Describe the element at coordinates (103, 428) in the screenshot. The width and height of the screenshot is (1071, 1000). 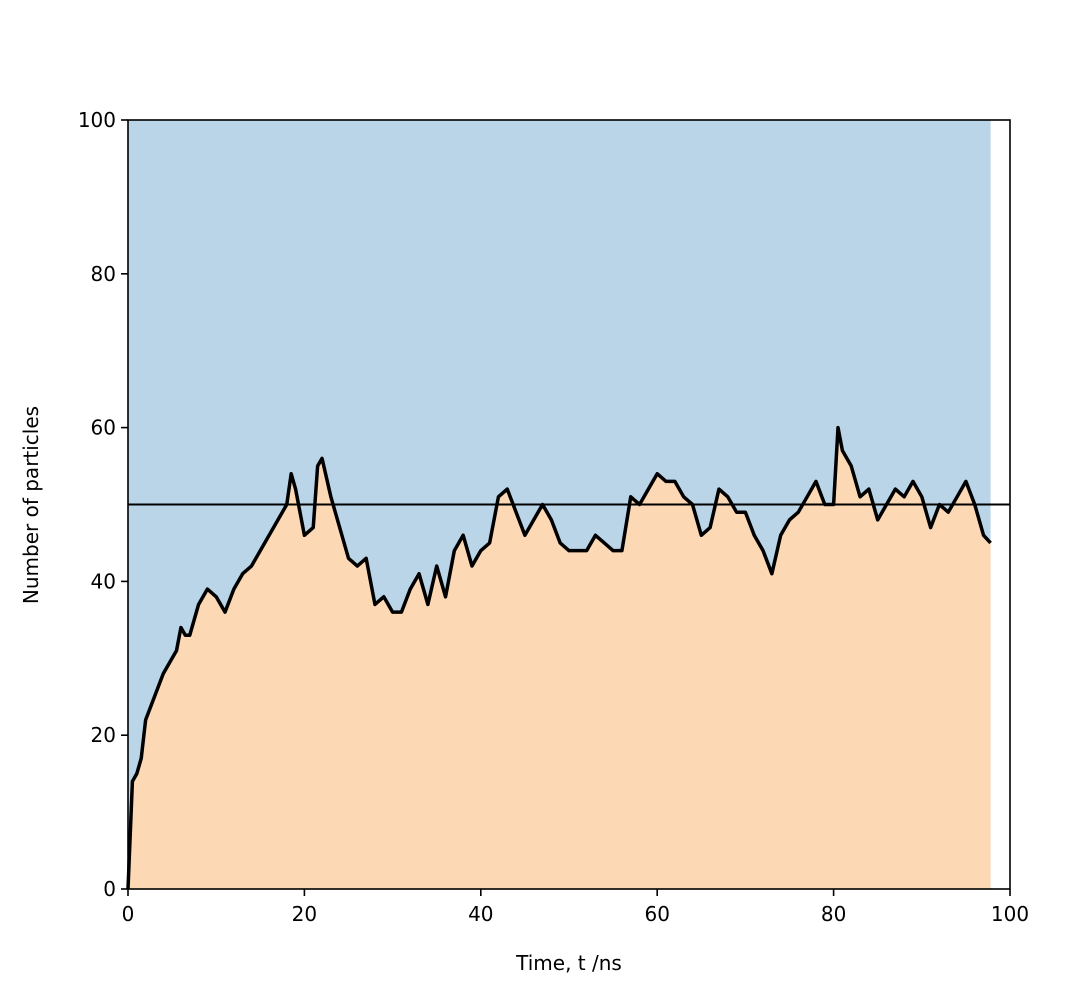
I see `y-tick-label: 60` at that location.